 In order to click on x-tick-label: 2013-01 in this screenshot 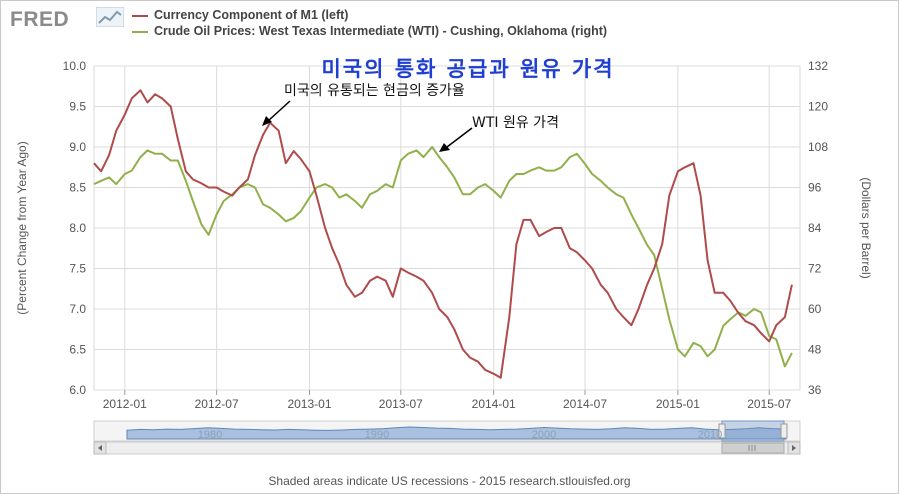, I will do `click(309, 404)`.